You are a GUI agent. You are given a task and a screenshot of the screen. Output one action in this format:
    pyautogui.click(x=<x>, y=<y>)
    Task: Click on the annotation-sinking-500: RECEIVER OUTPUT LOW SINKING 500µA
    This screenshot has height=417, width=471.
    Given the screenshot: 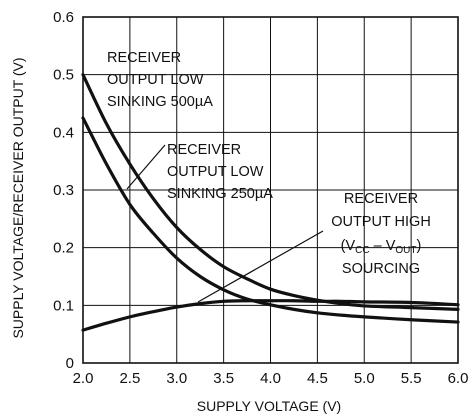 What is the action you would take?
    pyautogui.click(x=160, y=80)
    